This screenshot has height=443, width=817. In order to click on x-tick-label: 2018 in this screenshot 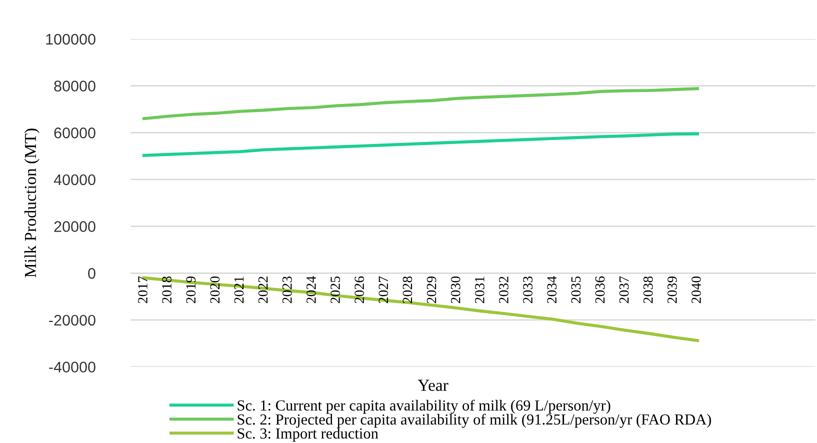, I will do `click(167, 290)`.